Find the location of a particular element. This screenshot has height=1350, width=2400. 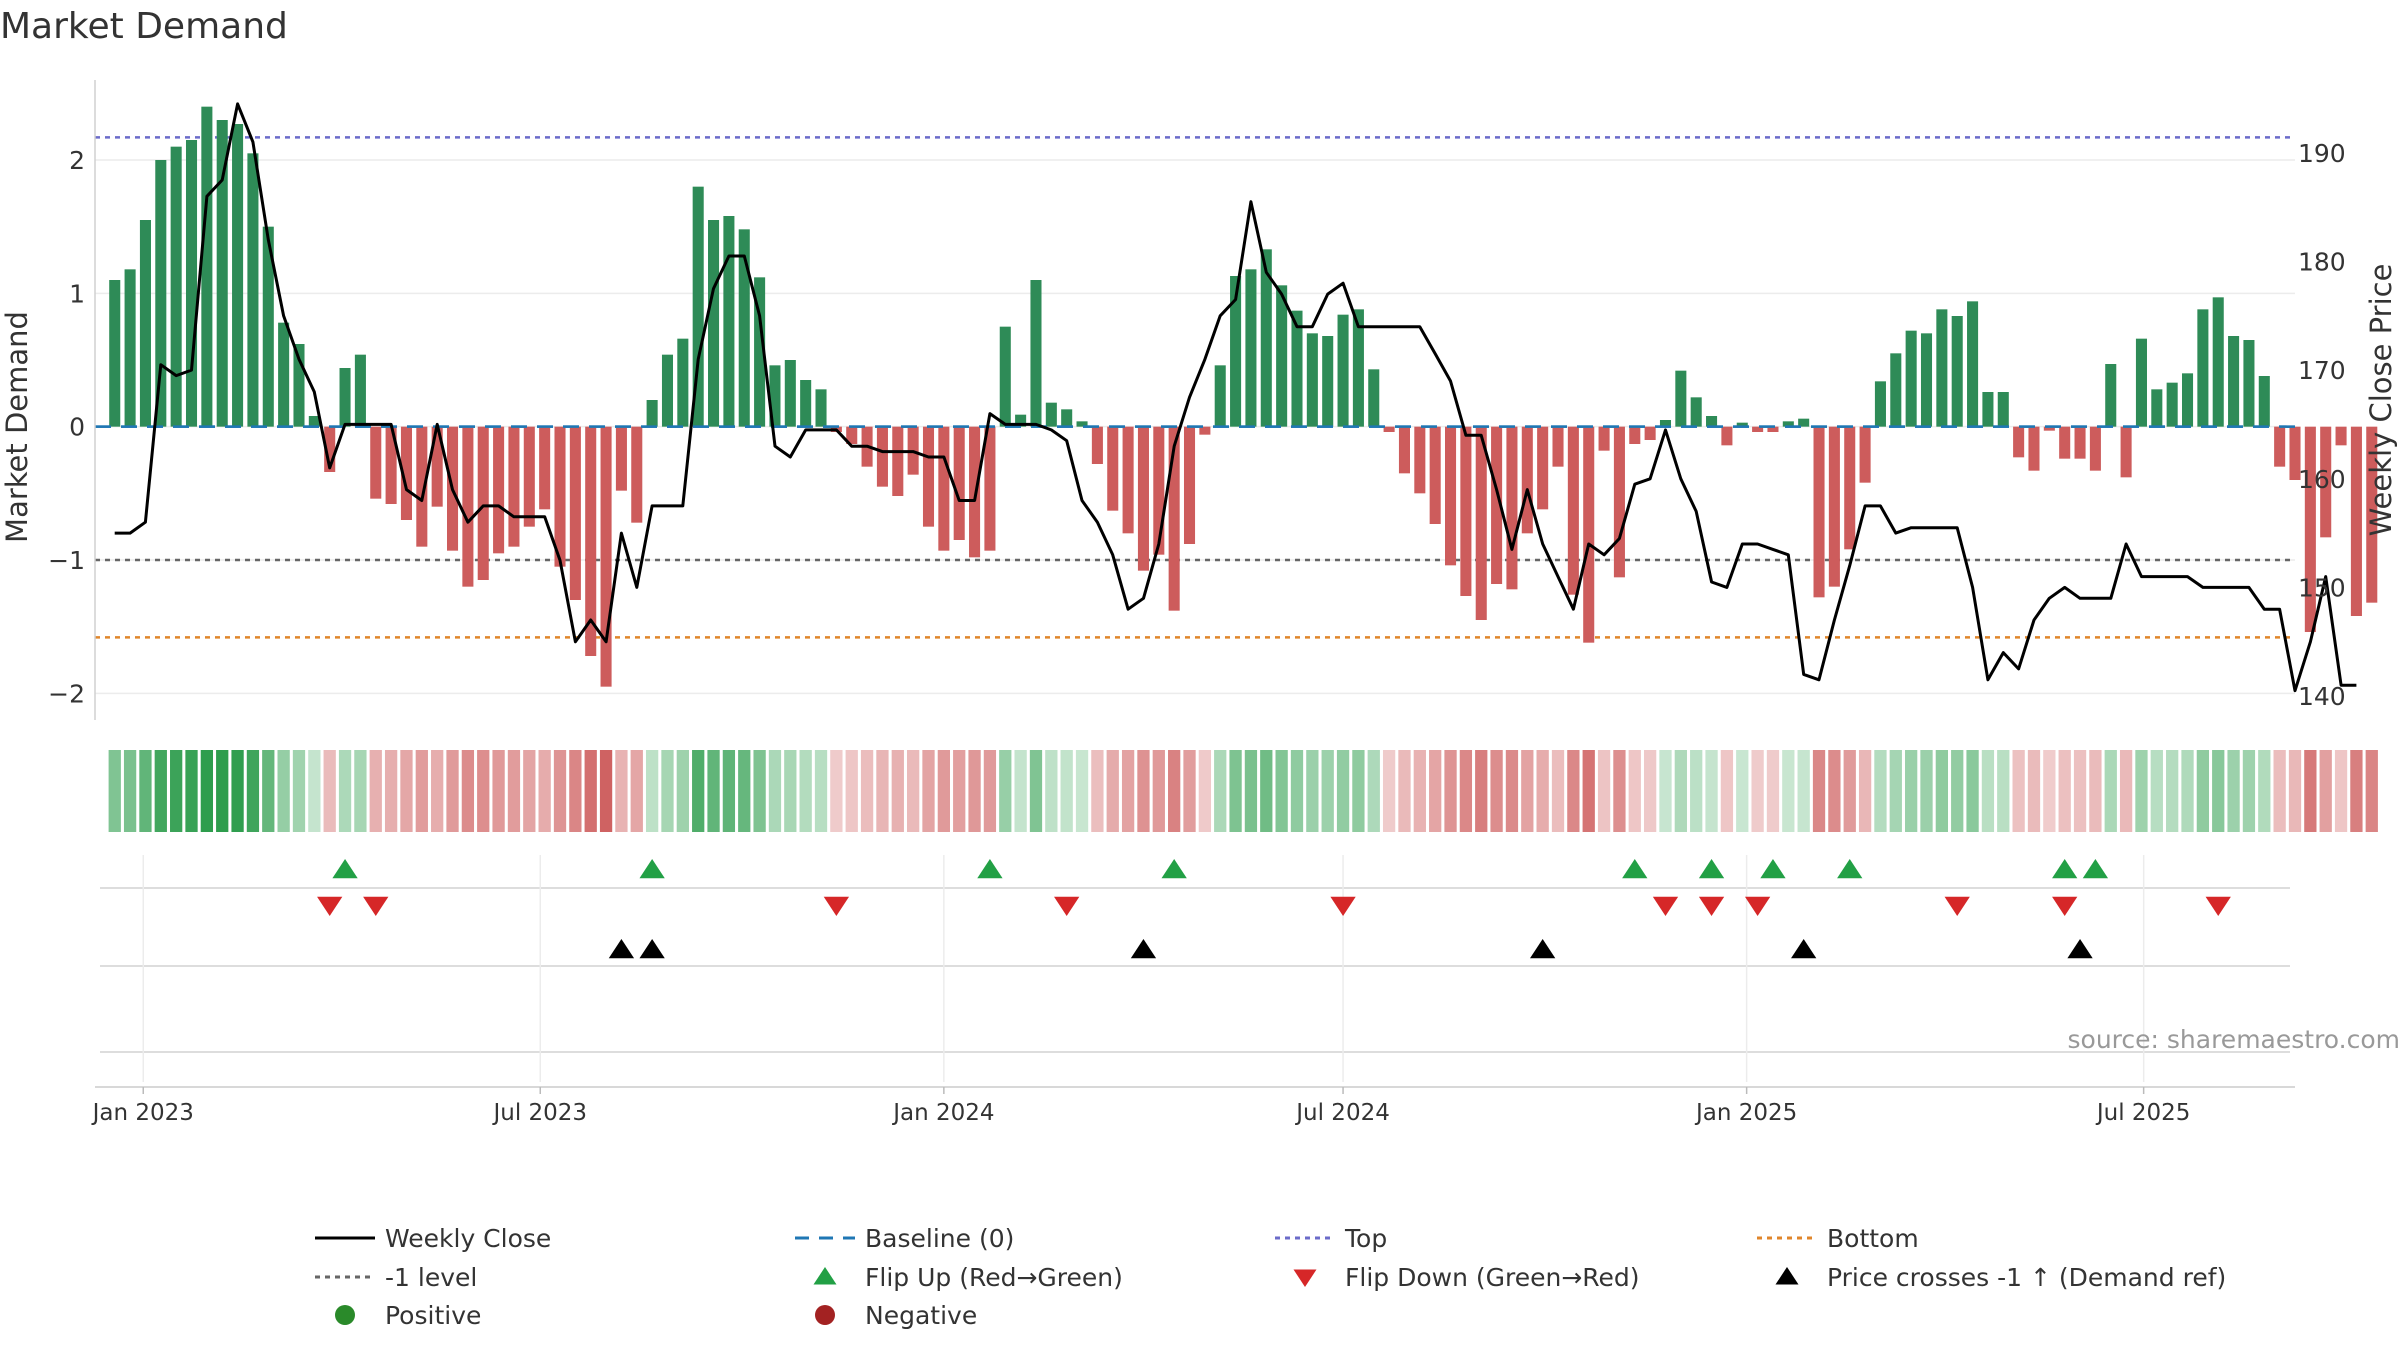

x-tick-label: Jan 2025 is located at coordinates (1745, 1113).